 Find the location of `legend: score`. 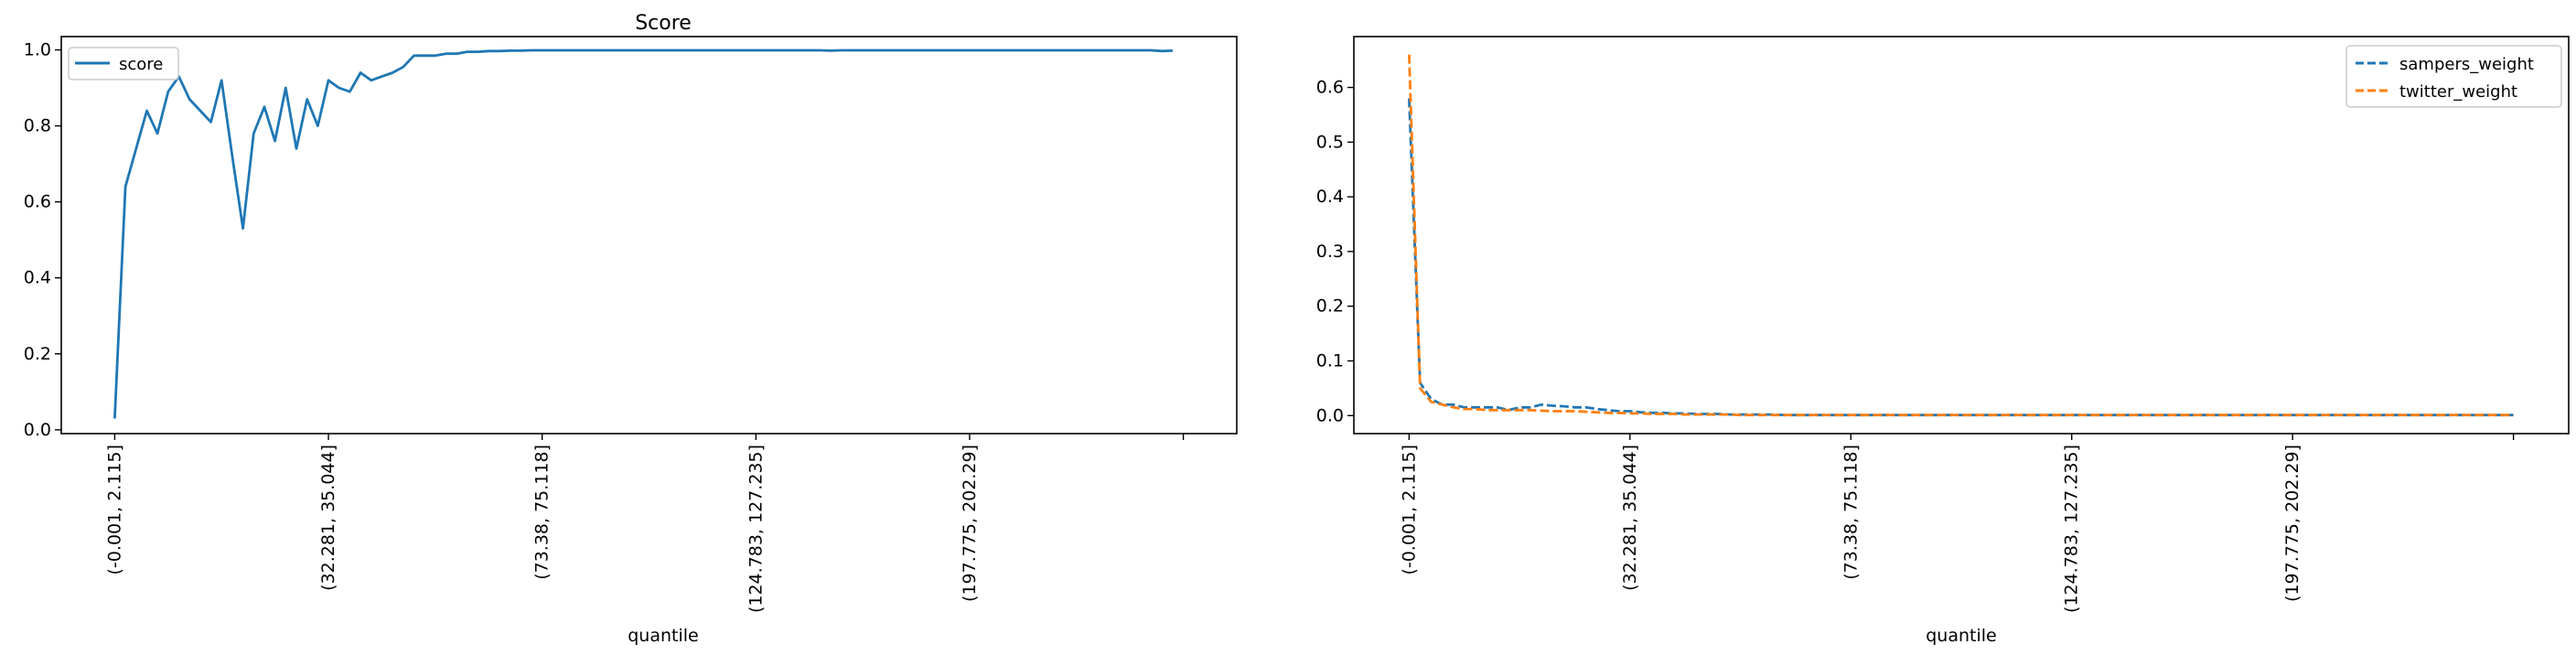

legend: score is located at coordinates (124, 64).